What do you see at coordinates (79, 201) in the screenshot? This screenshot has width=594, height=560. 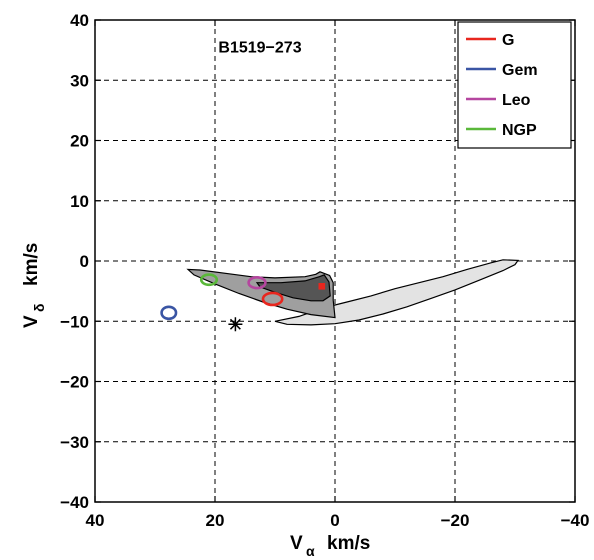 I see `y-tick-label: 10` at bounding box center [79, 201].